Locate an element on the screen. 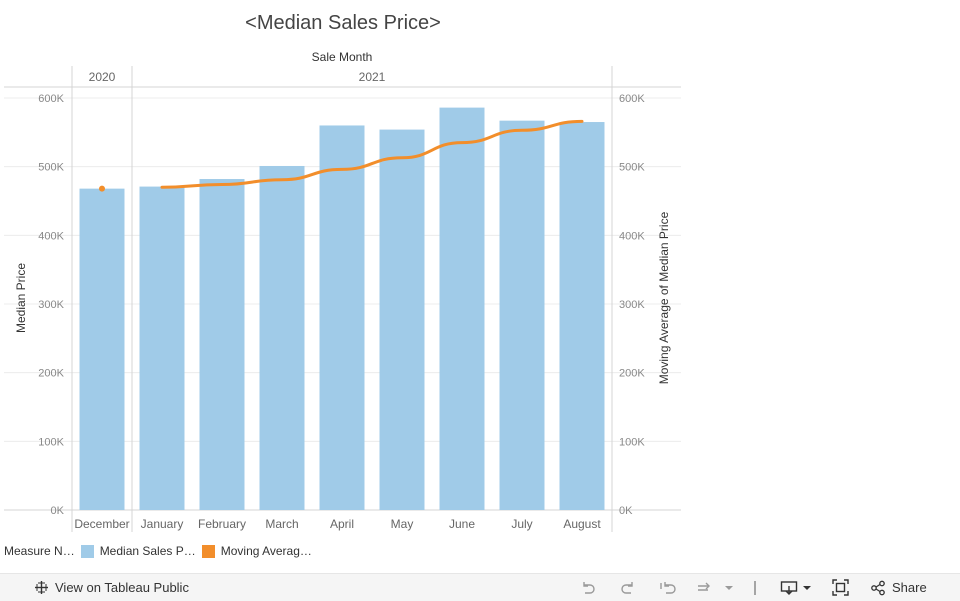 The height and width of the screenshot is (601, 960). revert-icon is located at coordinates (668, 587).